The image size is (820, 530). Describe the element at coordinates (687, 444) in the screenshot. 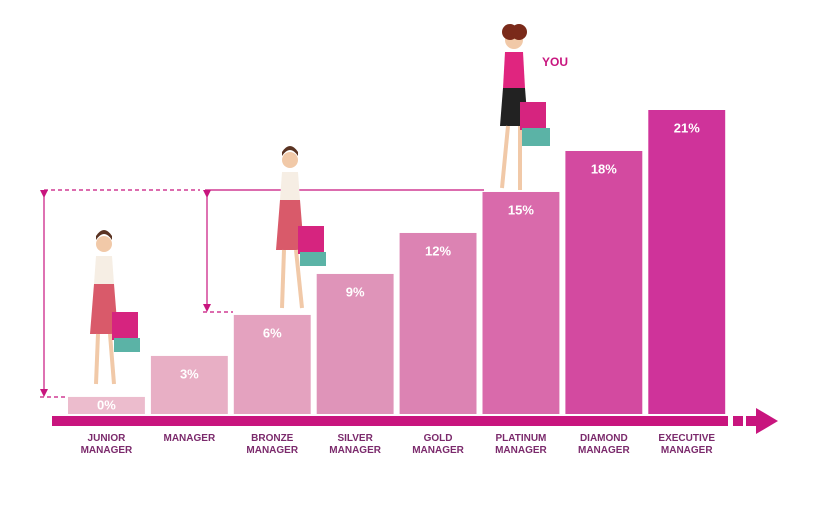

I see `x-tick-label: EXECUTIVE MANAGER` at that location.